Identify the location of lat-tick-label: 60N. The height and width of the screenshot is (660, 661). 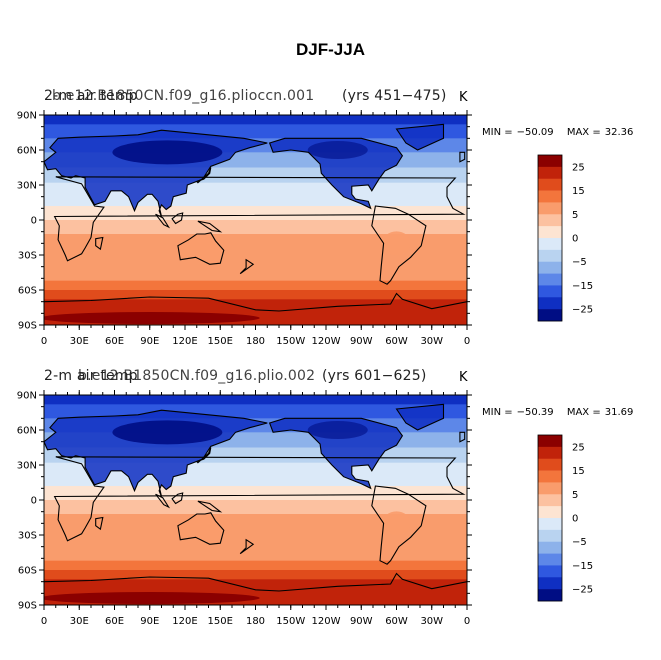
(27, 431).